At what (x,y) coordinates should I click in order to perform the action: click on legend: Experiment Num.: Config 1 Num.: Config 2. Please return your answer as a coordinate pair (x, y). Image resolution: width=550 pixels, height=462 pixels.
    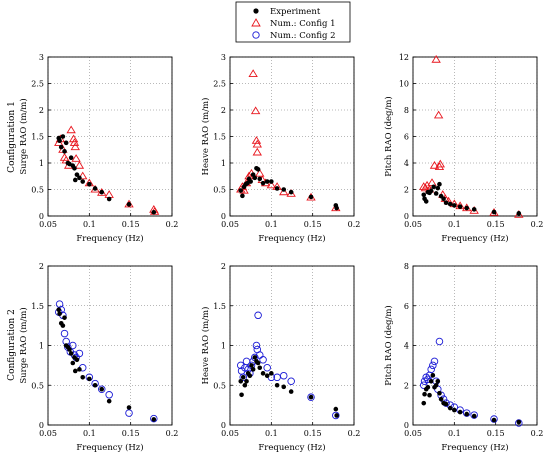
    Looking at the image, I should click on (293, 22).